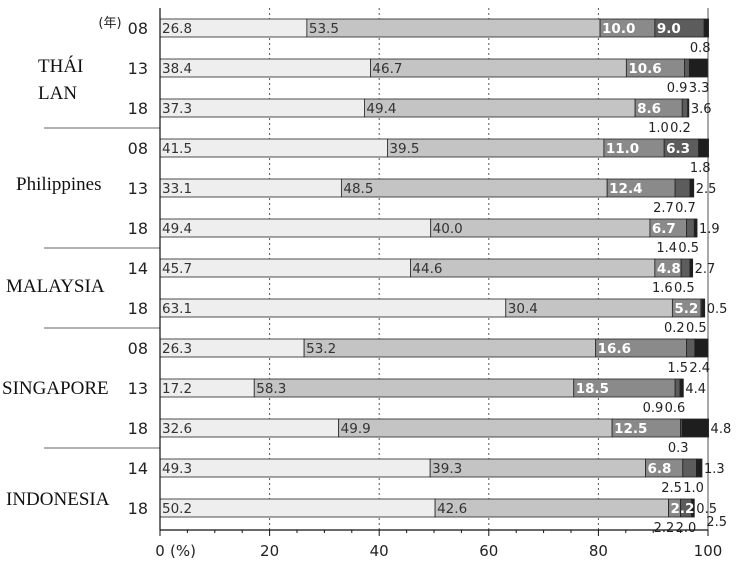 Image resolution: width=750 pixels, height=588 pixels. I want to click on segment-label: 5.2, so click(686, 309).